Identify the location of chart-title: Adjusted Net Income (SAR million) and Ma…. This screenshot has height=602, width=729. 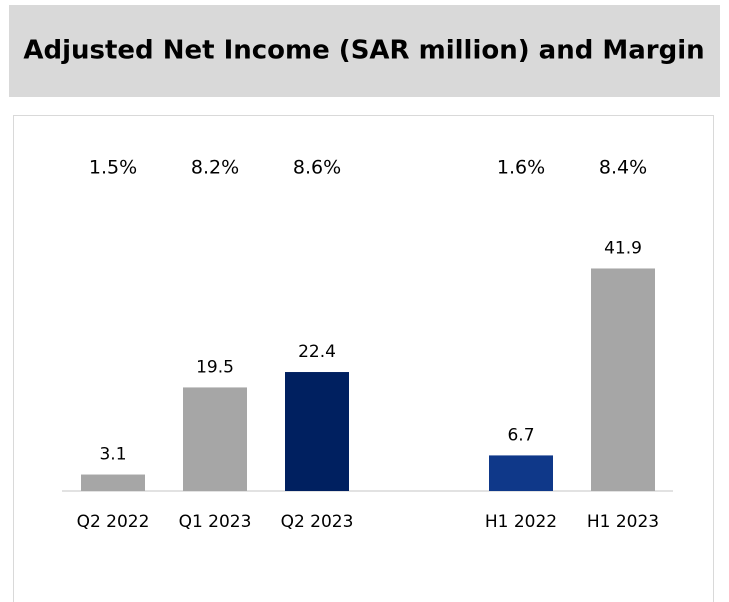
(363, 51).